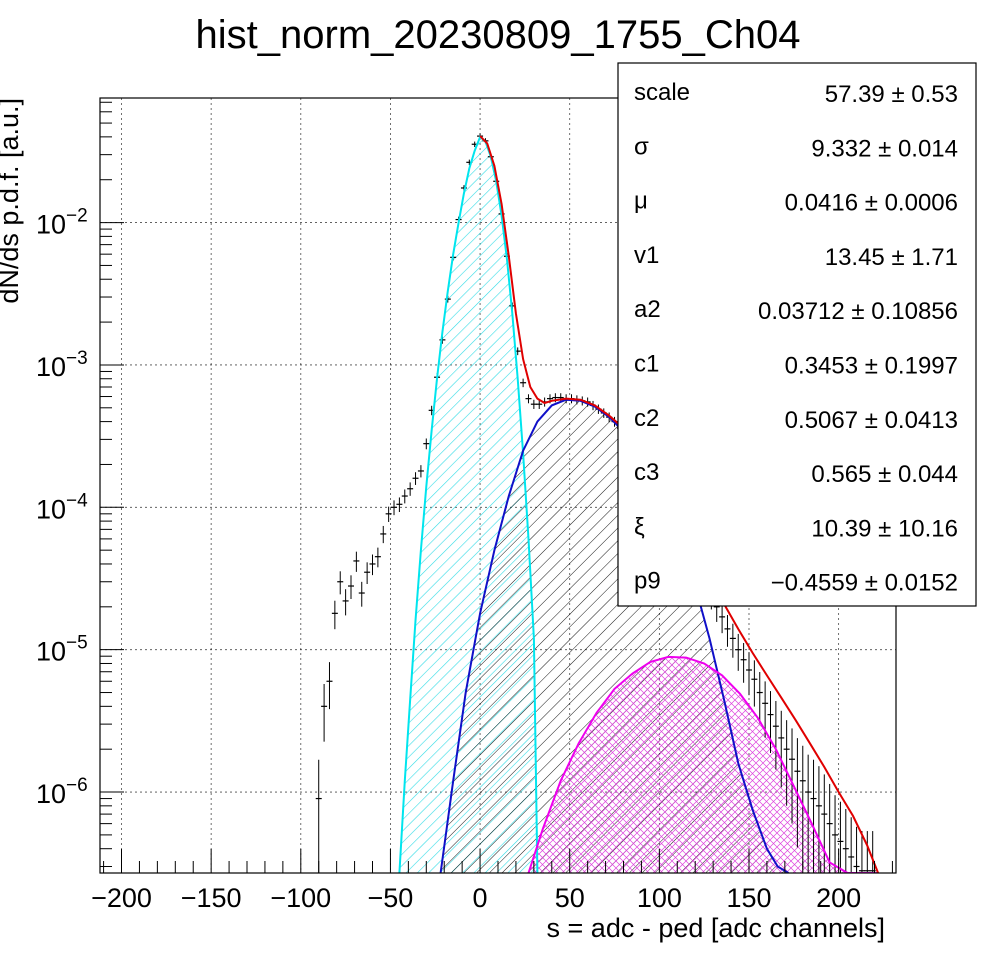  I want to click on x-tick-label: 50, so click(570, 898).